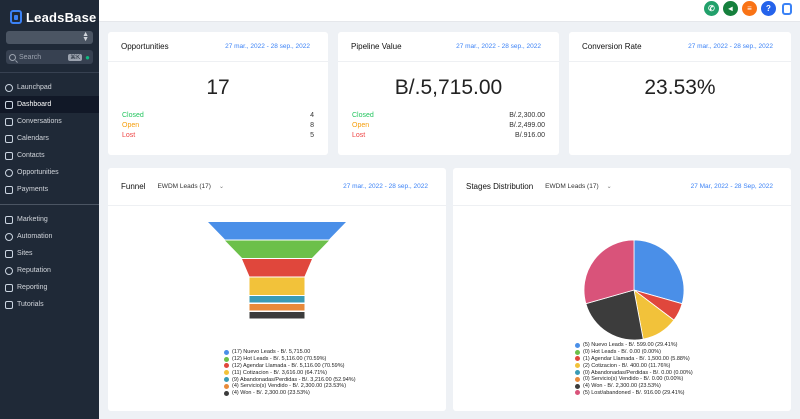 The image size is (800, 419). I want to click on sidebar-item-label: Payments, so click(33, 189).